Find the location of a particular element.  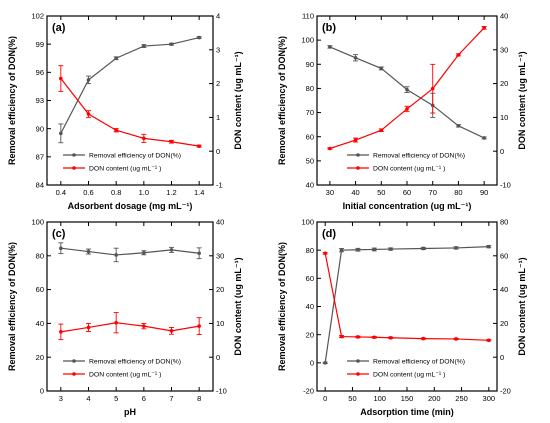

x-tick-label: 0.6 is located at coordinates (88, 192).